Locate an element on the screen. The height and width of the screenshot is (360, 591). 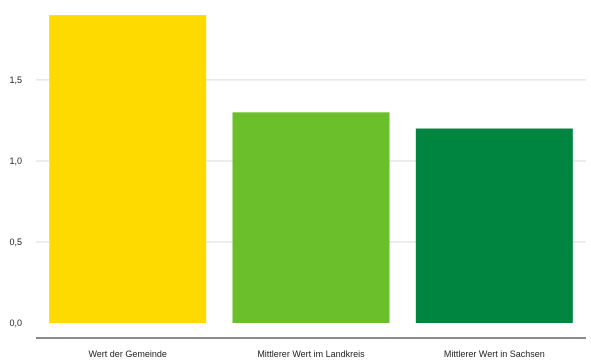
y-tick-label: 1,0 is located at coordinates (15, 161).